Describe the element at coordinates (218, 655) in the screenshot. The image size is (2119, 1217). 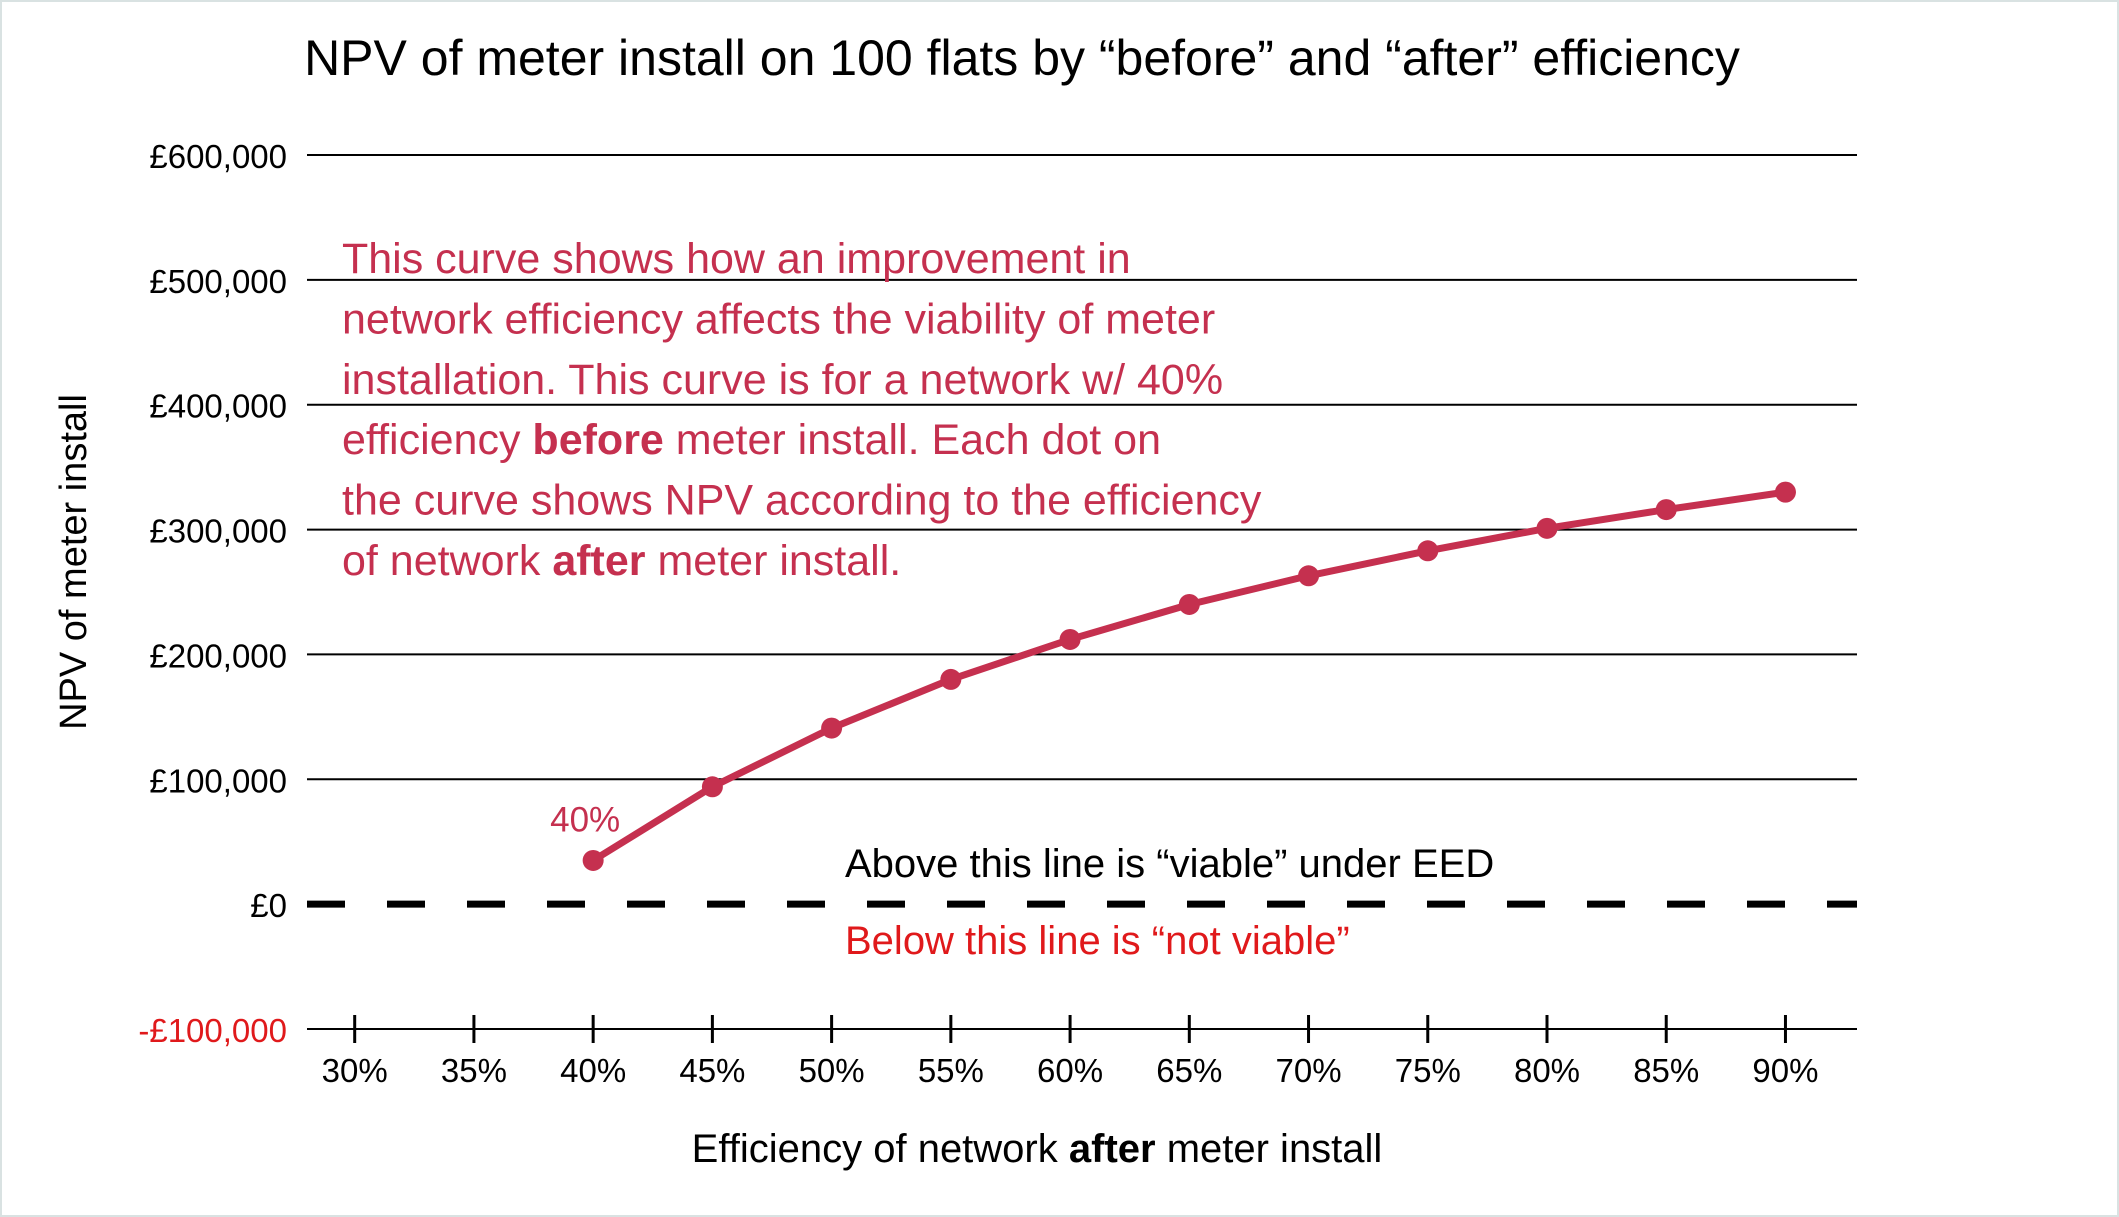
I see `y-tick-label-3: £200,000` at that location.